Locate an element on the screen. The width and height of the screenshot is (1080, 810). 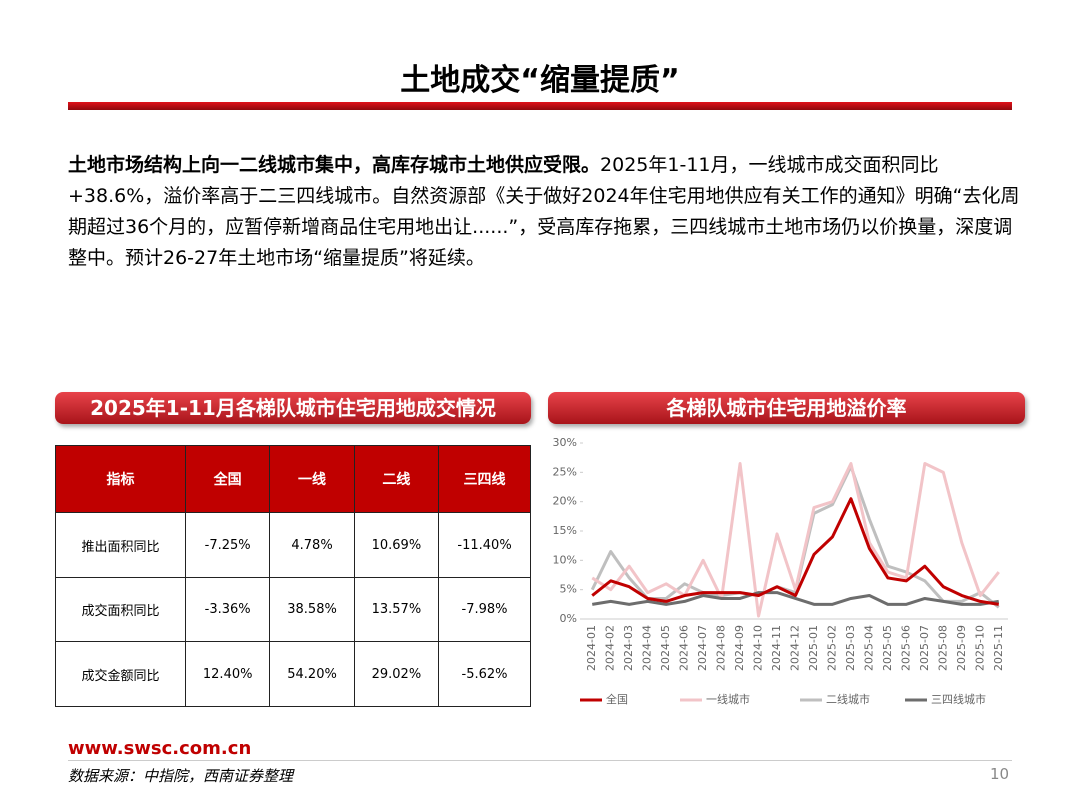
x-tick-label: 2024-05 is located at coordinates (665, 648).